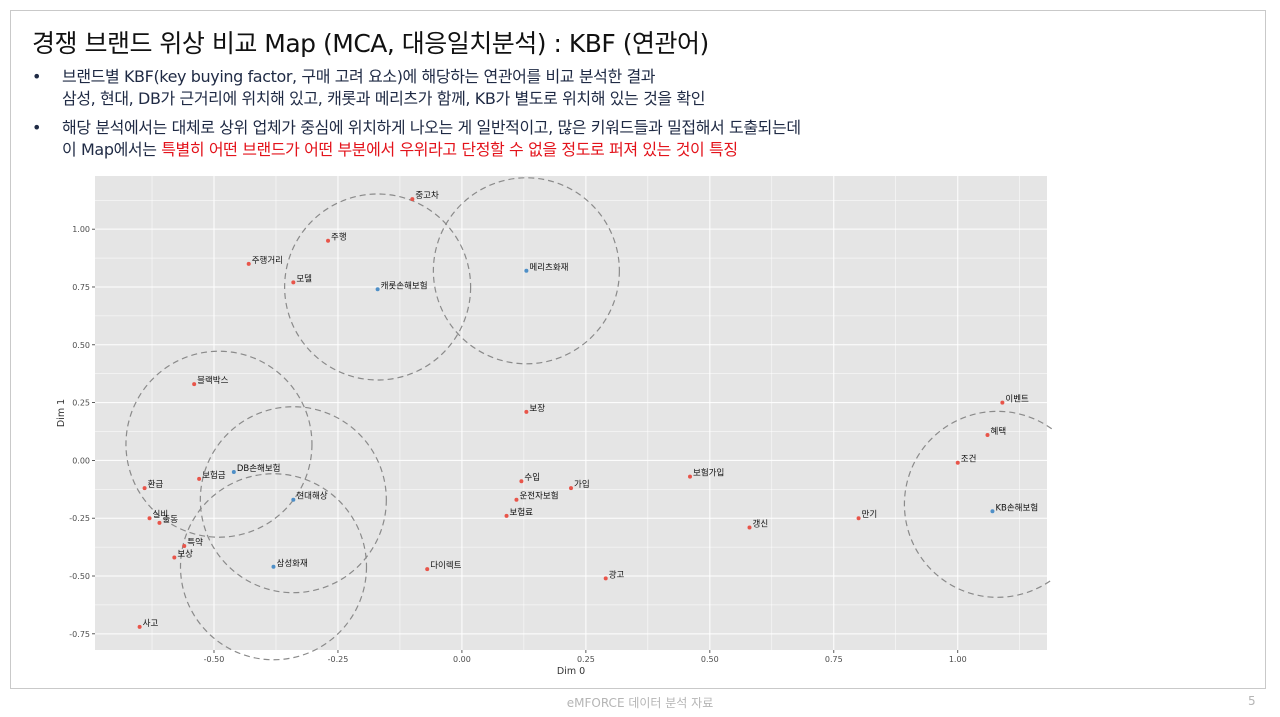  What do you see at coordinates (617, 574) in the screenshot?
I see `point-label: 광고` at bounding box center [617, 574].